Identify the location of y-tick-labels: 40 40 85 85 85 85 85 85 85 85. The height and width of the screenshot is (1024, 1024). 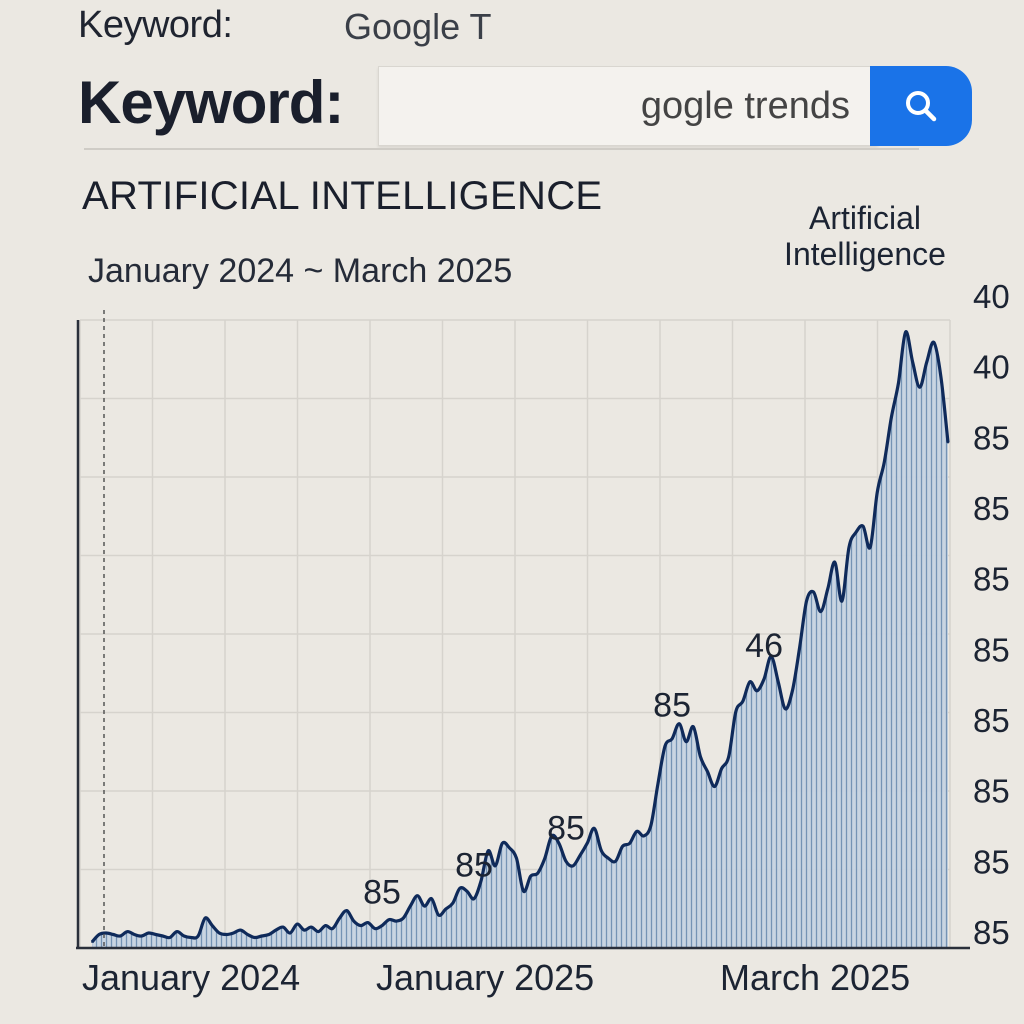
(991, 614).